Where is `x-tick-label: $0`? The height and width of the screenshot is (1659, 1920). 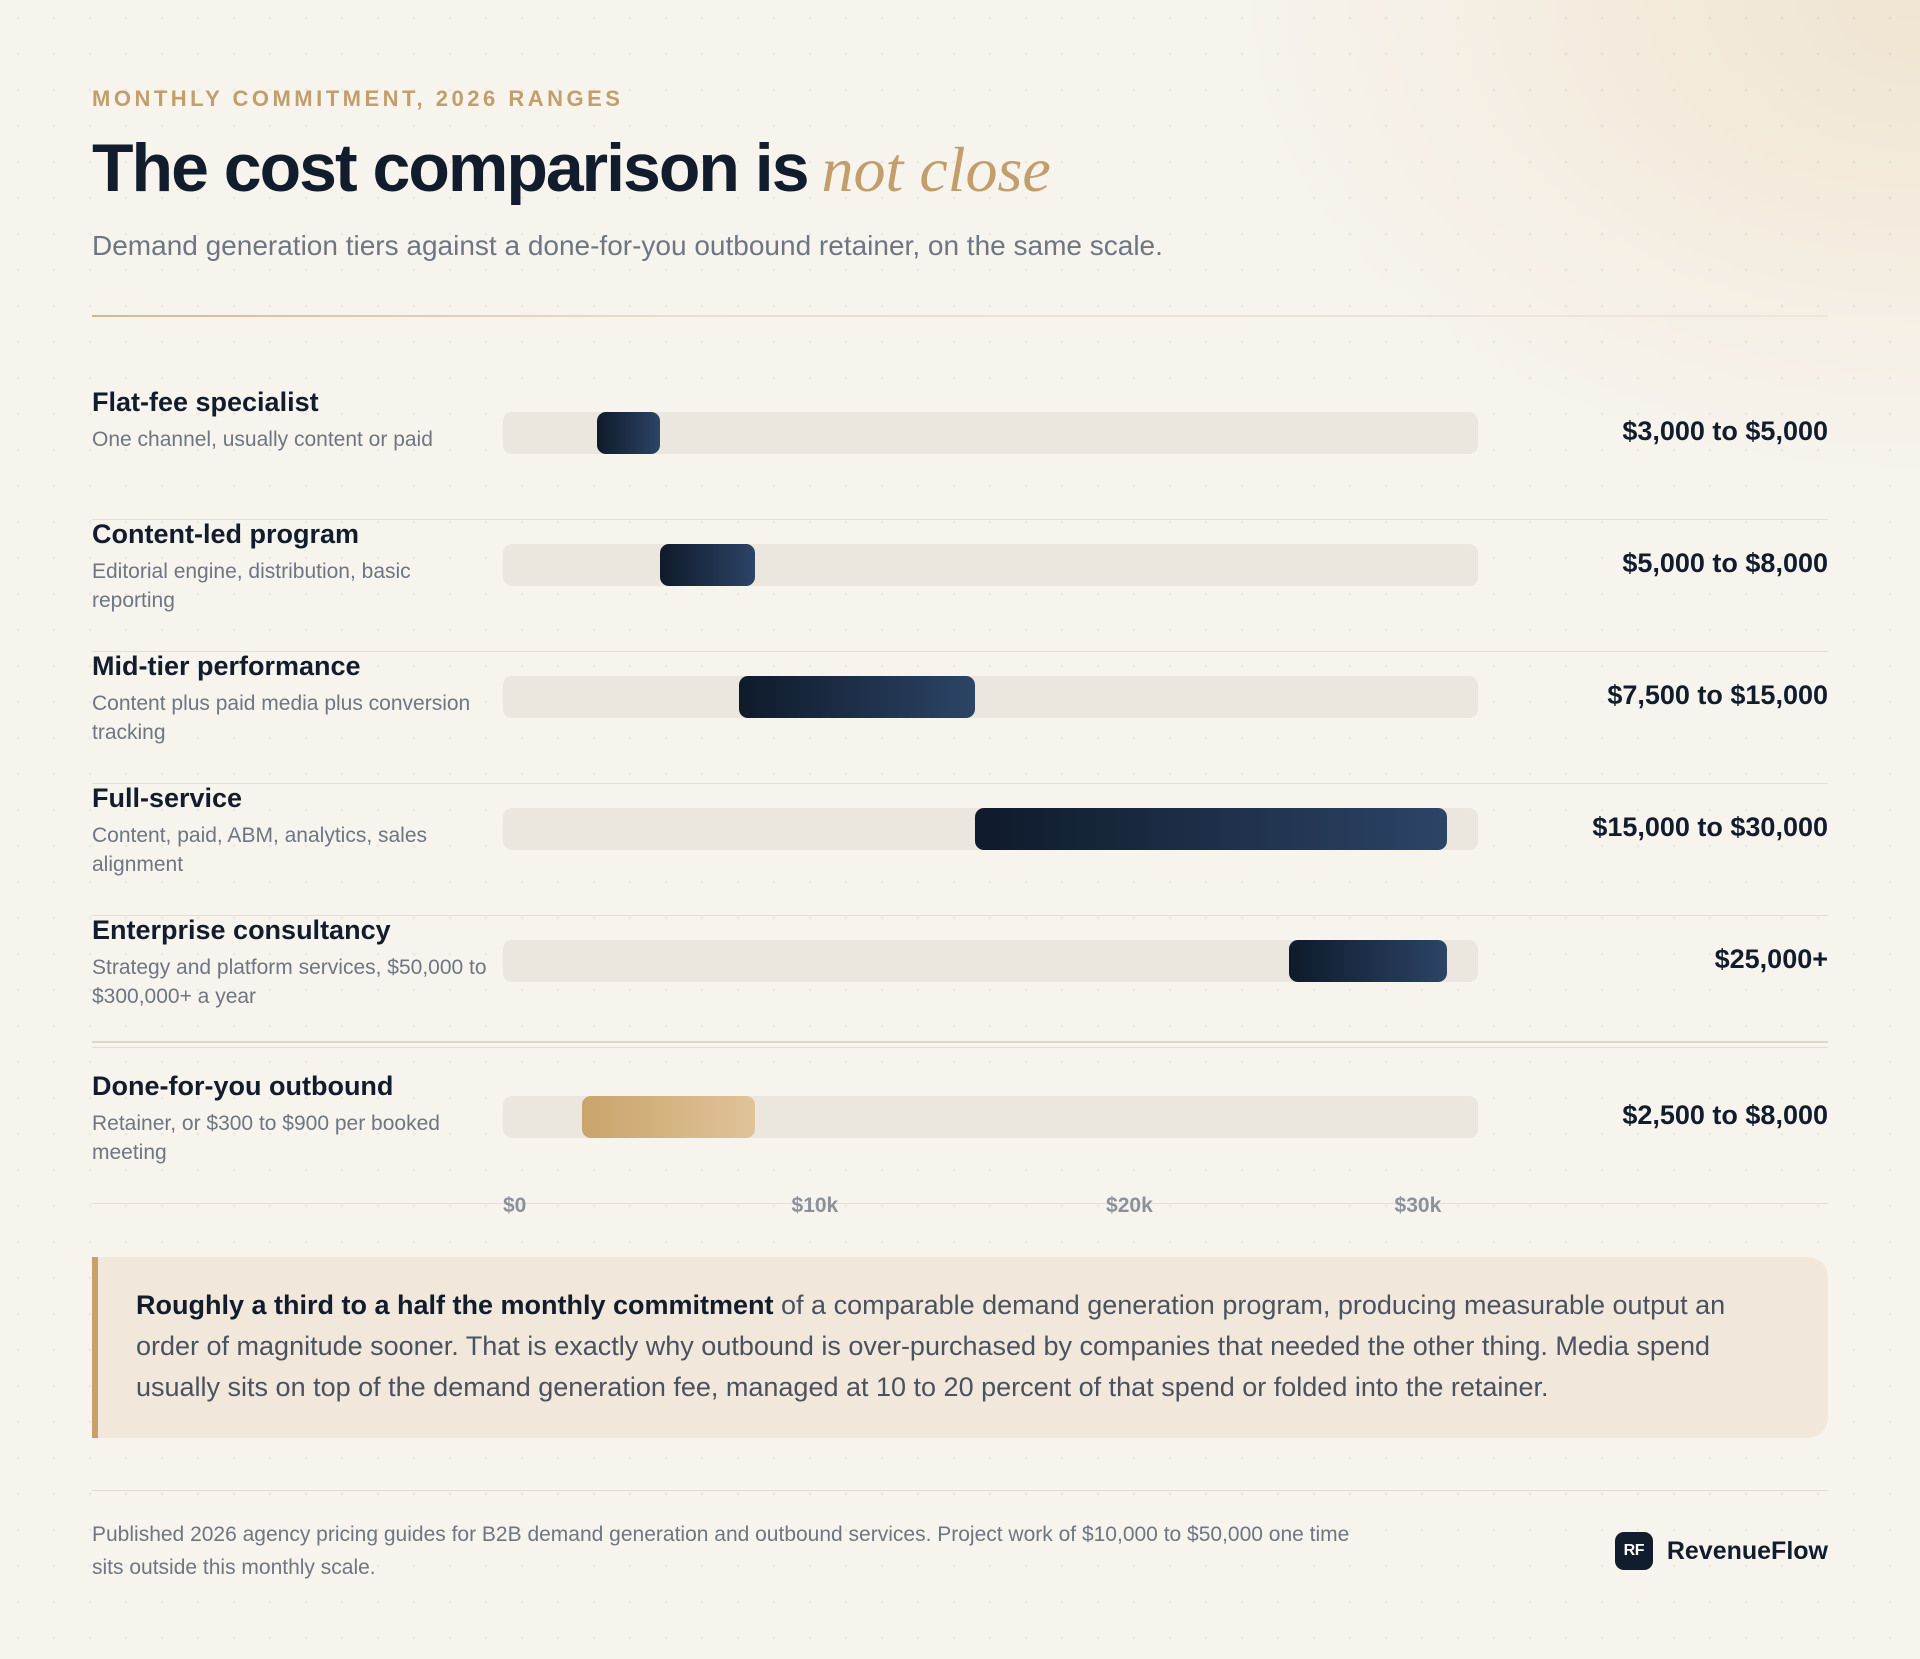
x-tick-label: $0 is located at coordinates (515, 1205).